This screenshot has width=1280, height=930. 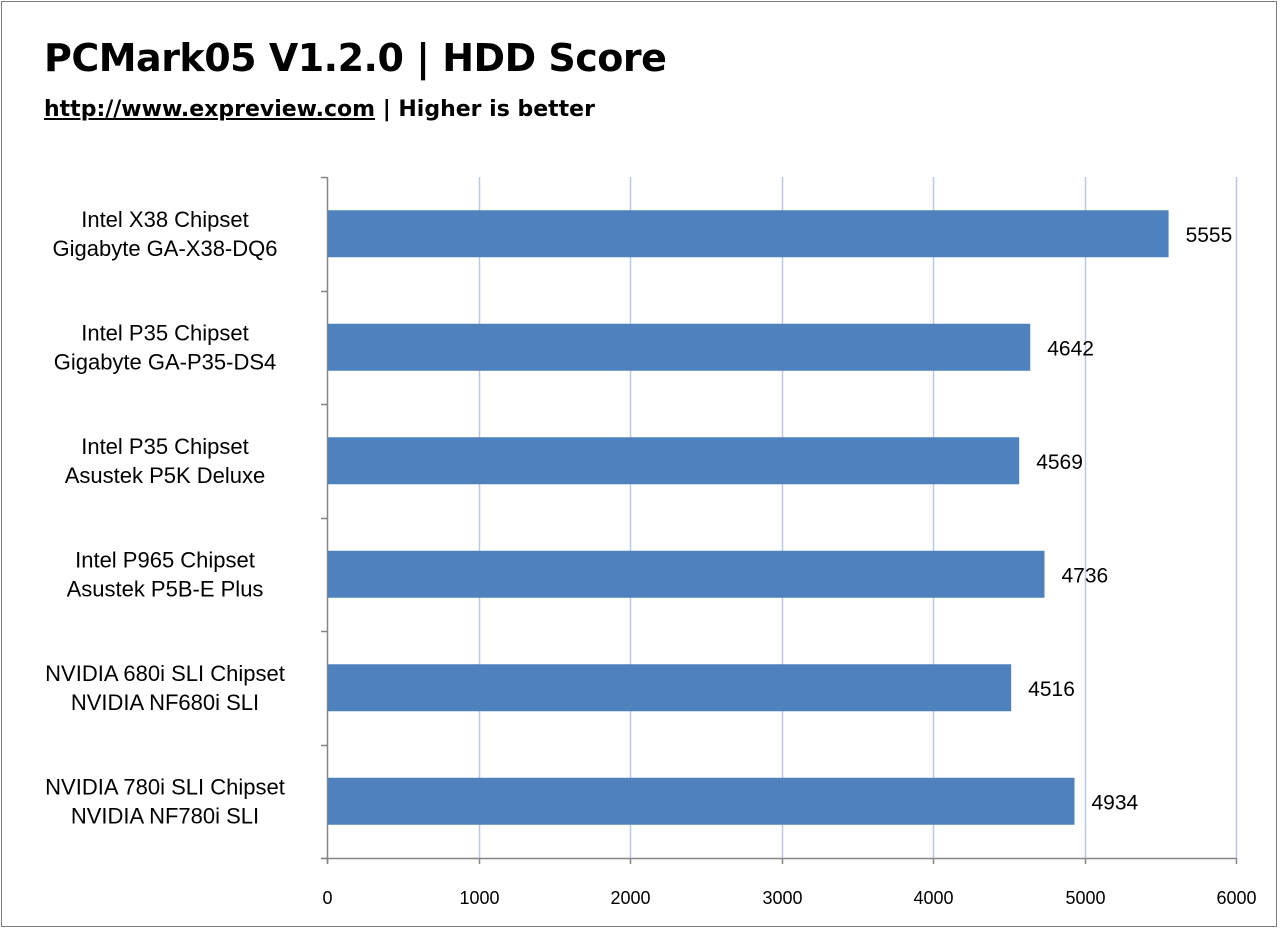 What do you see at coordinates (165, 815) in the screenshot?
I see `category-label: NVIDIA NF780i SLI` at bounding box center [165, 815].